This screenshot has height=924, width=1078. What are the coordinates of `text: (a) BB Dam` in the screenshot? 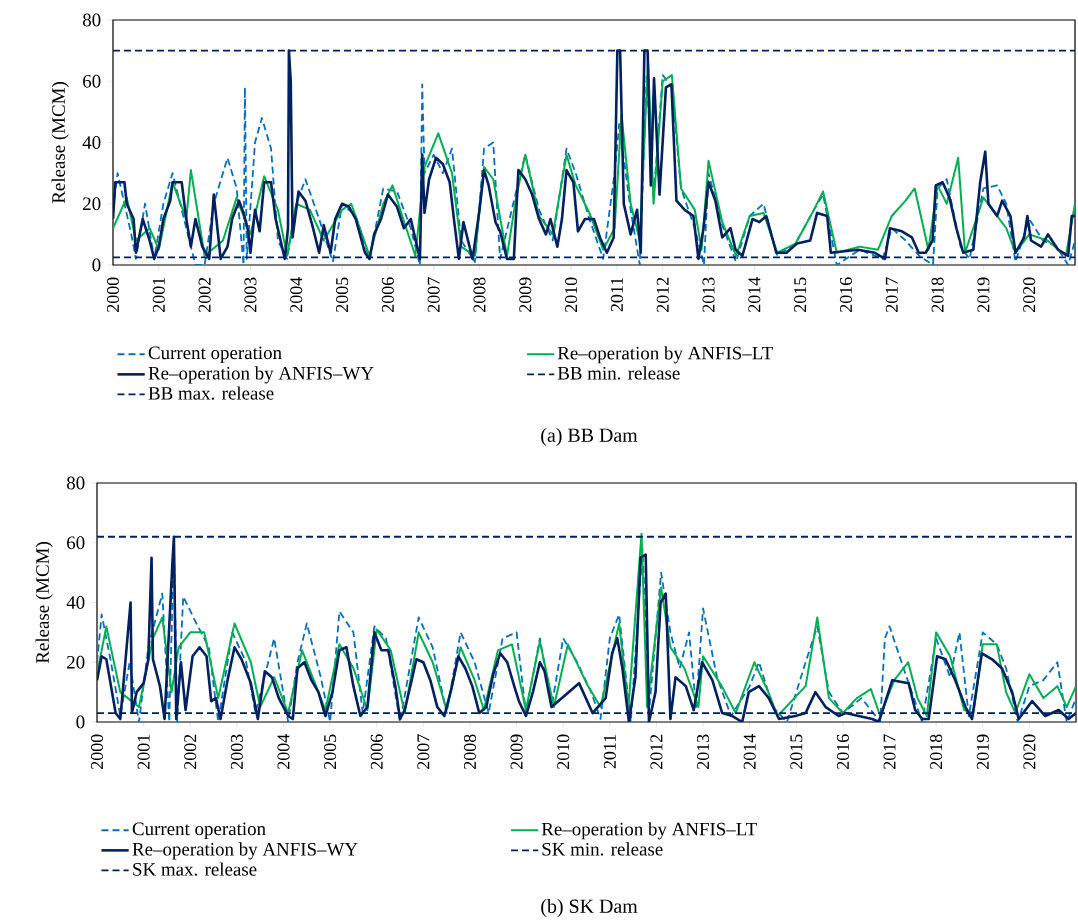 It's located at (589, 437).